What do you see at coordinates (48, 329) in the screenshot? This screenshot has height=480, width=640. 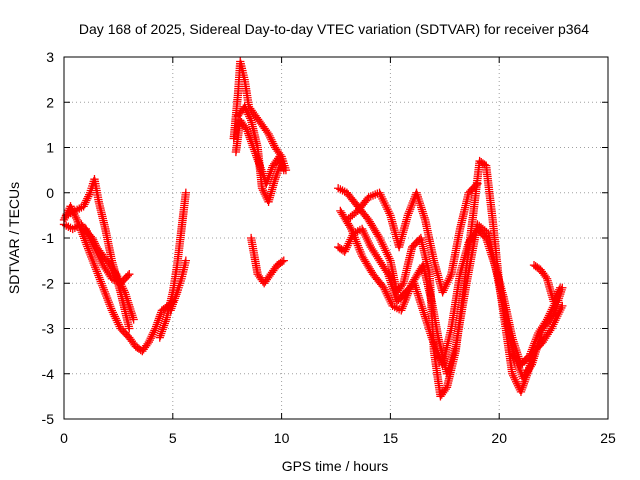 I see `y-tick-label: -3` at bounding box center [48, 329].